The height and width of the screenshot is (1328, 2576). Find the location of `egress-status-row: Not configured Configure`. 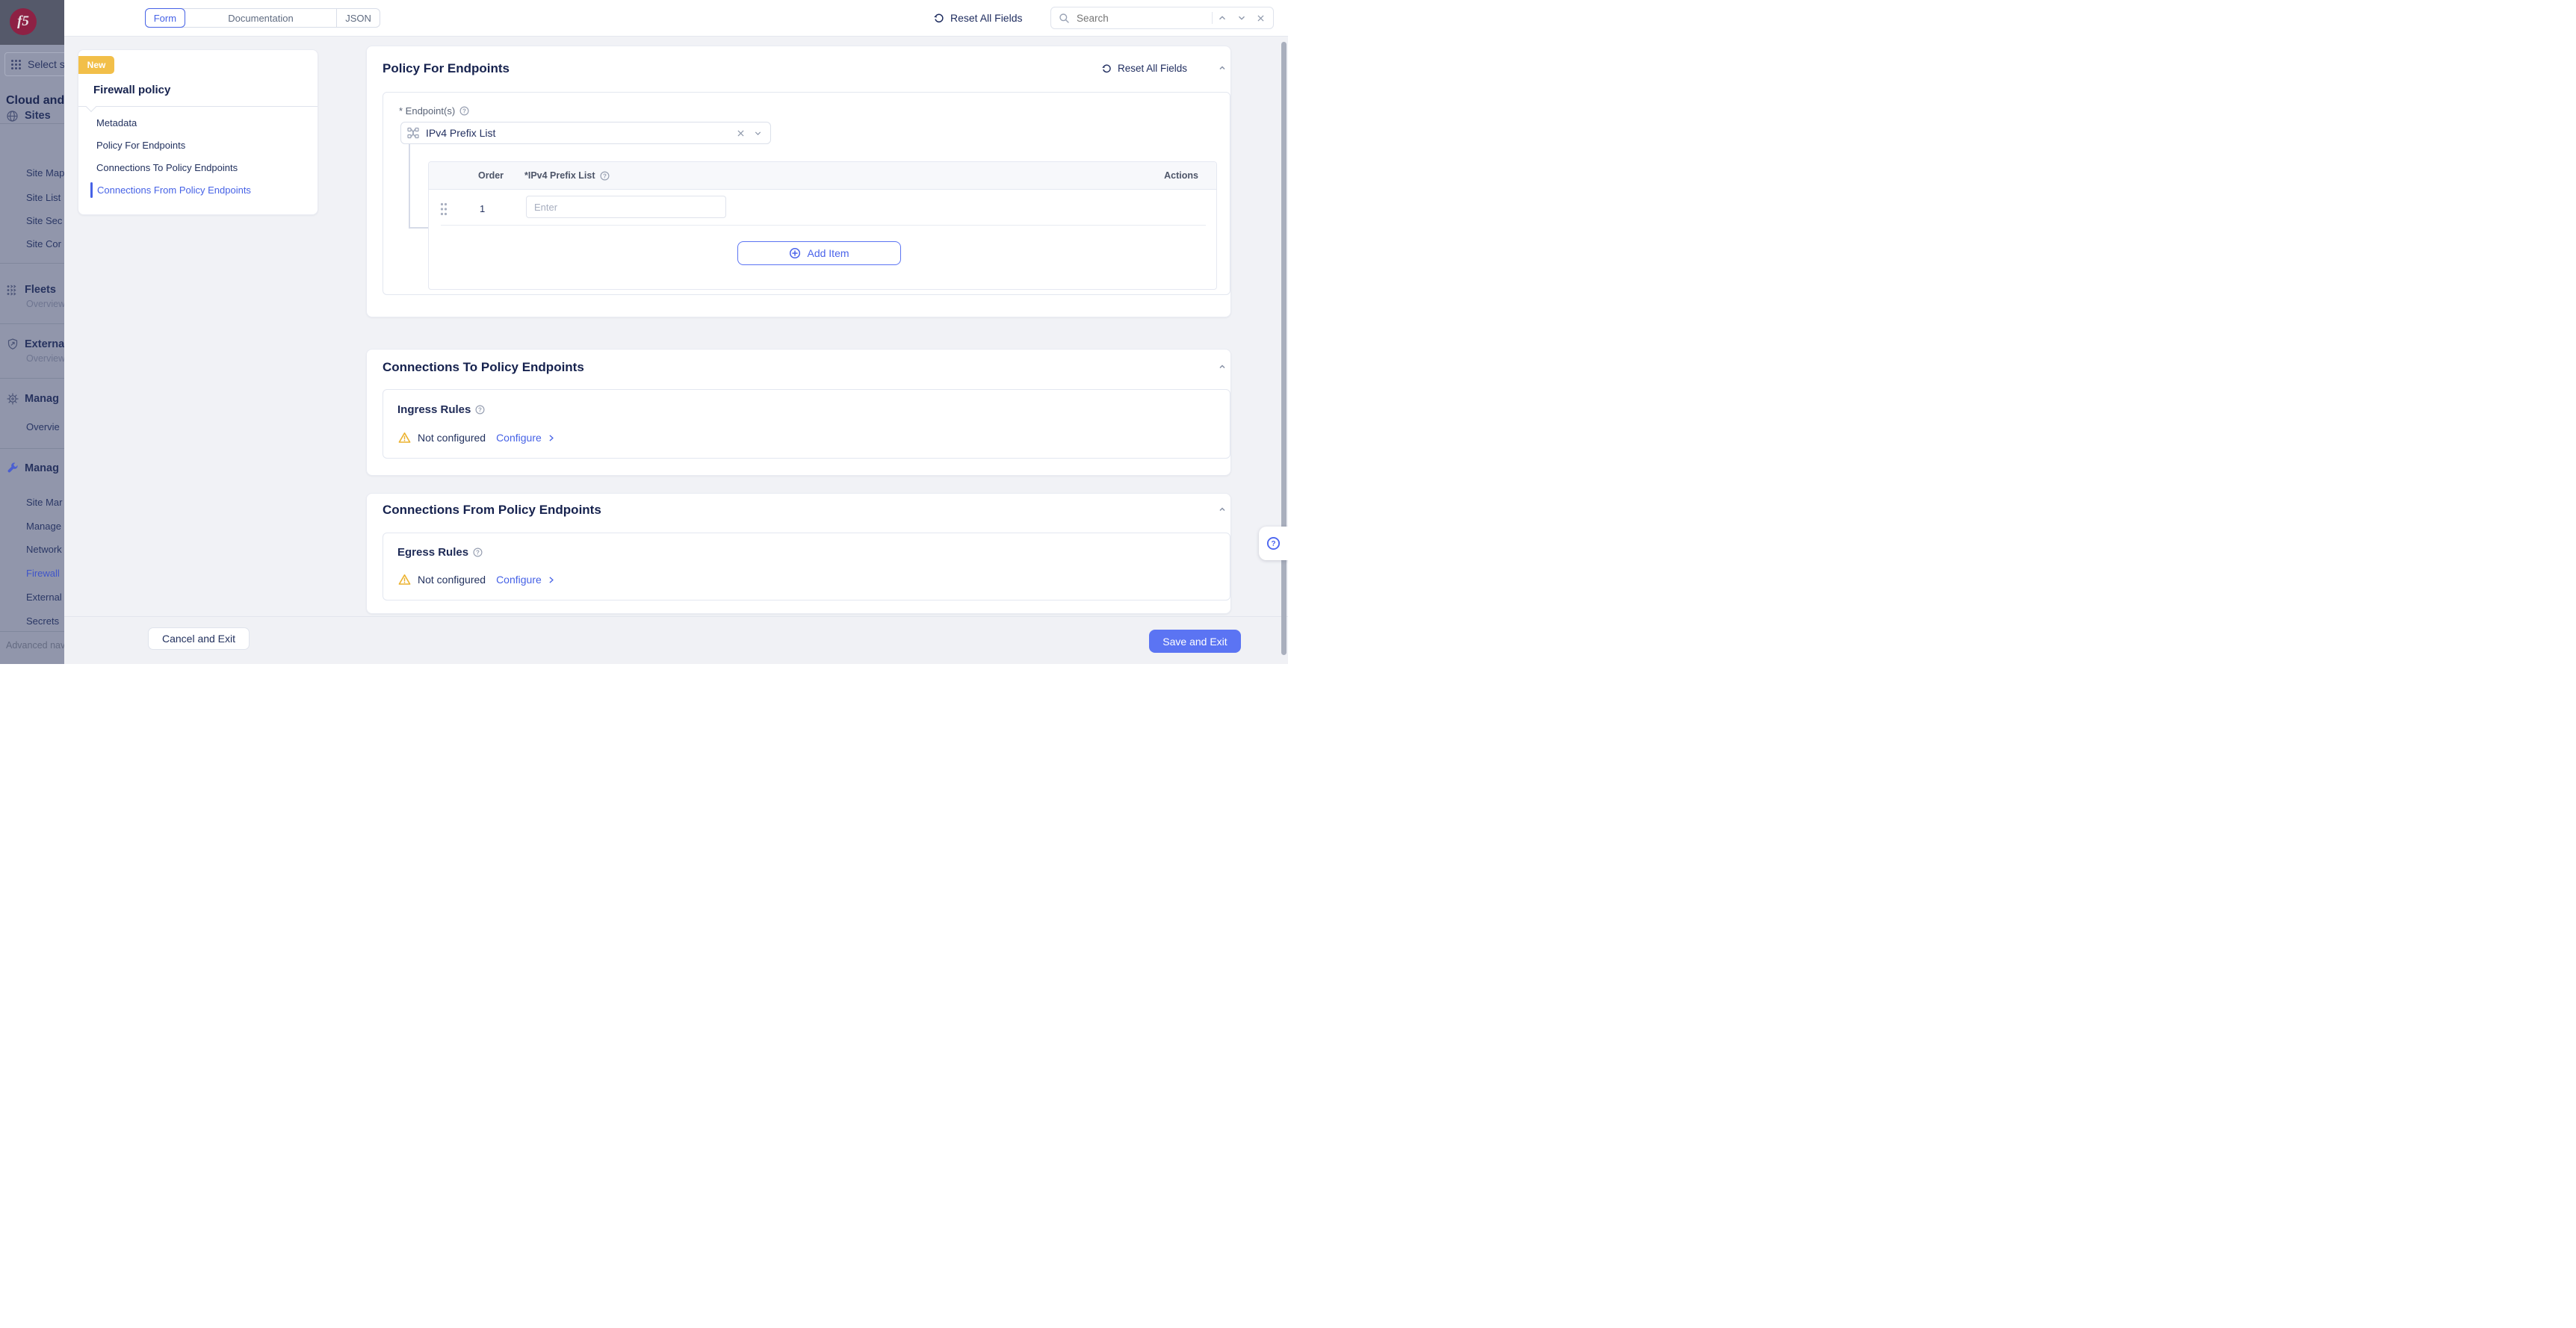

egress-status-row: Not configured Configure is located at coordinates (477, 580).